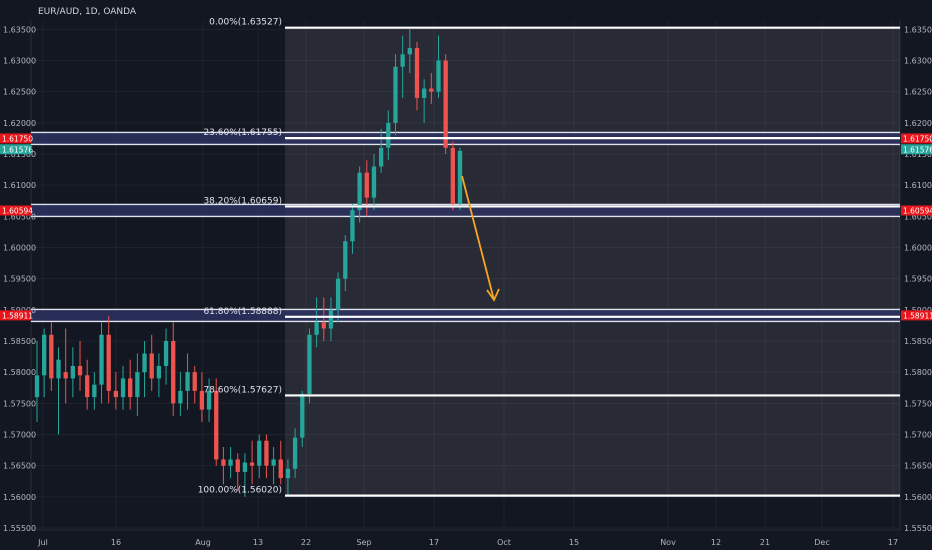  What do you see at coordinates (240, 491) in the screenshot?
I see `fib-label: 100.00%(1.56020)` at bounding box center [240, 491].